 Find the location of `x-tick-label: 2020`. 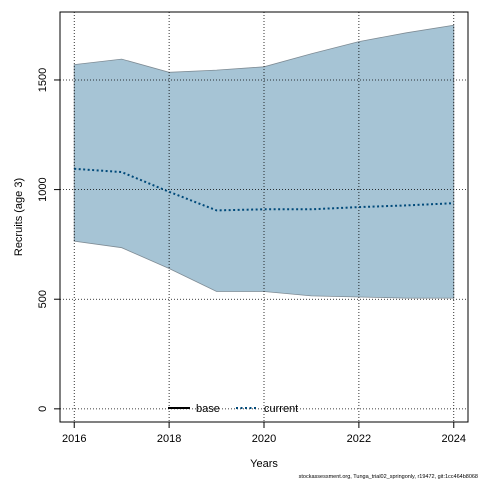

x-tick-label: 2020 is located at coordinates (264, 439).